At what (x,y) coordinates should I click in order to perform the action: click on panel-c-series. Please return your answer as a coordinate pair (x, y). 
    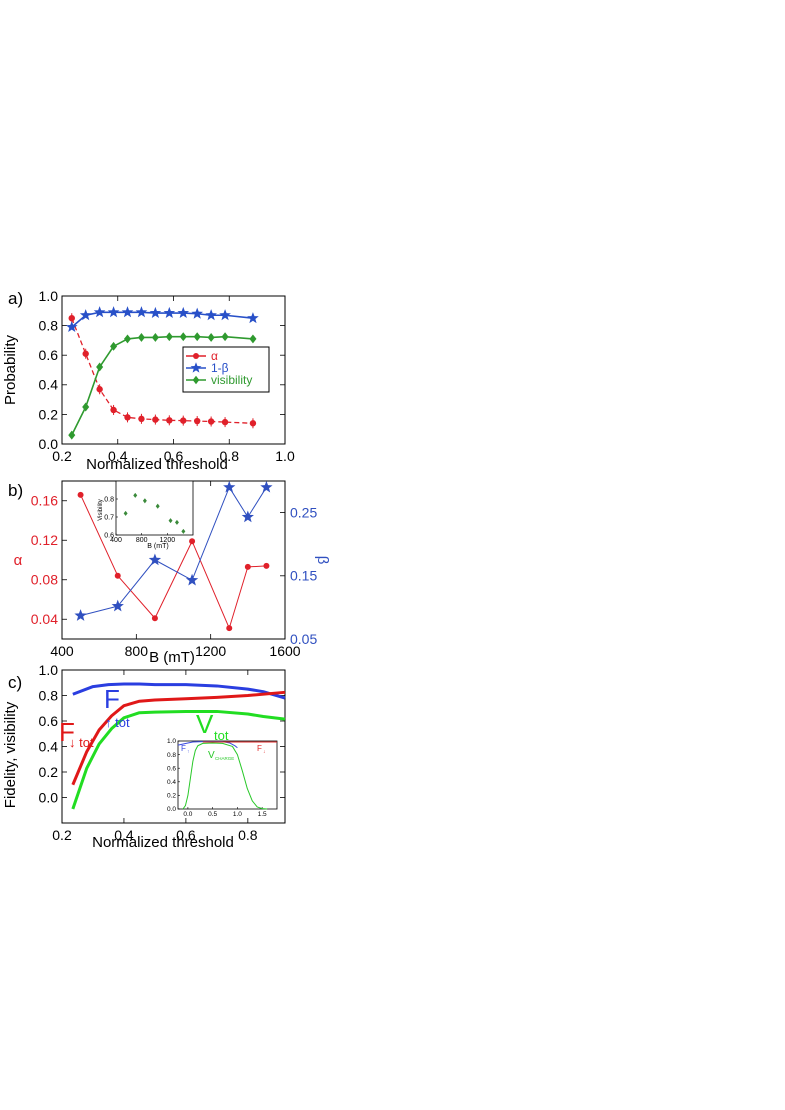
    Looking at the image, I should click on (178, 746).